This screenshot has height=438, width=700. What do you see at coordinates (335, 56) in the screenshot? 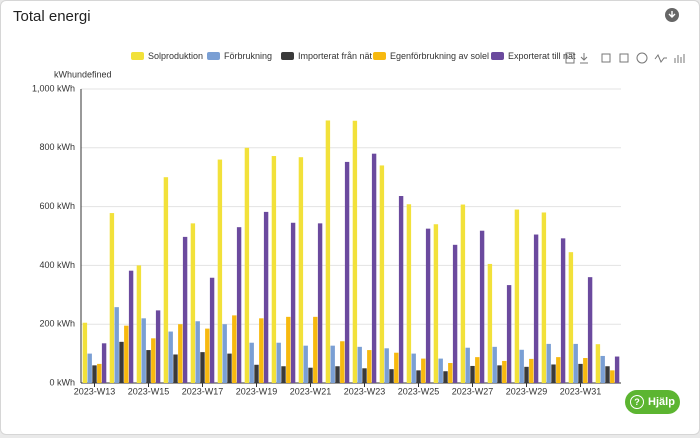
I see `legend-label: Importerat från nät` at bounding box center [335, 56].